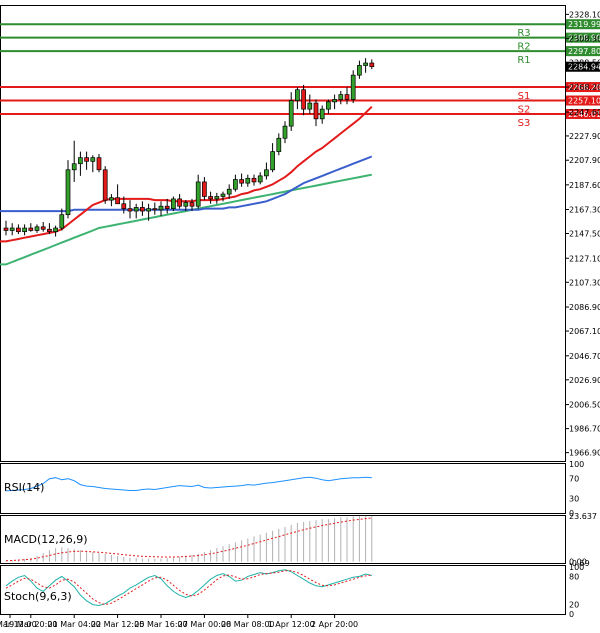 The height and width of the screenshot is (633, 600). What do you see at coordinates (38, 596) in the screenshot?
I see `stoch-label: Stoch(9,6,3)` at bounding box center [38, 596].